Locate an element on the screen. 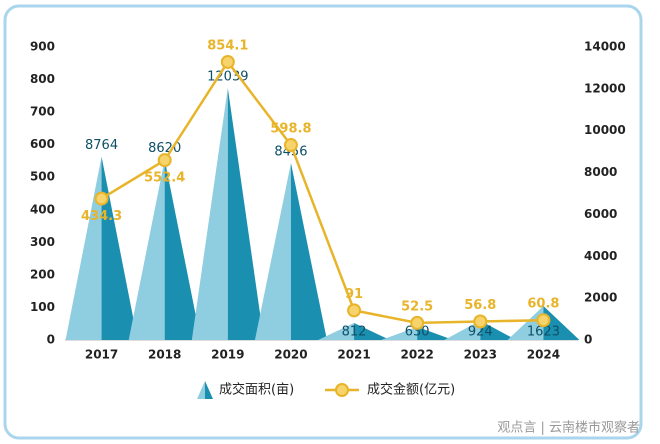 The width and height of the screenshot is (660, 444). x-tick-label: 2017 is located at coordinates (101, 355).